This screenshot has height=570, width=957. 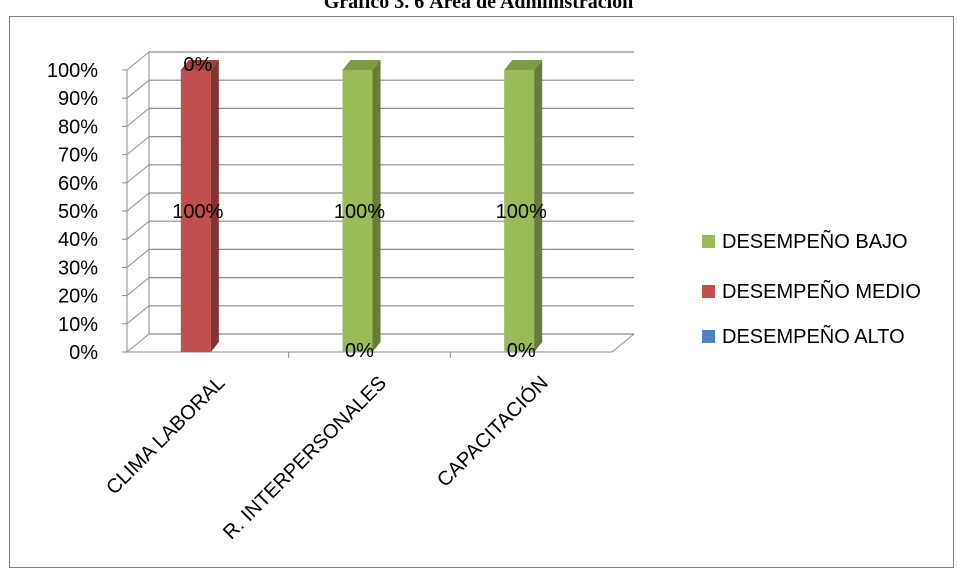 I want to click on legend-swatch-desempeno-alto, so click(x=708, y=336).